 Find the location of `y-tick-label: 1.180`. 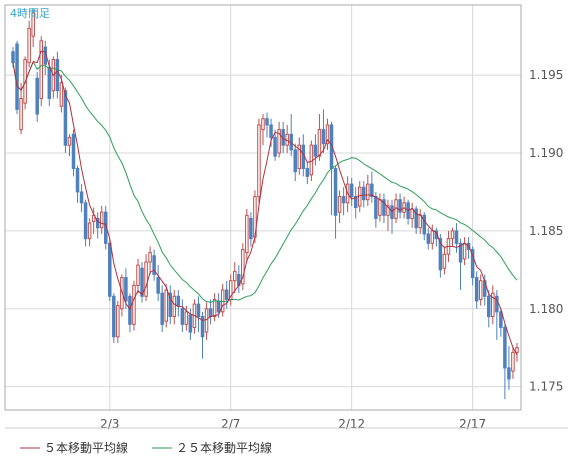

y-tick-label: 1.180 is located at coordinates (546, 309).